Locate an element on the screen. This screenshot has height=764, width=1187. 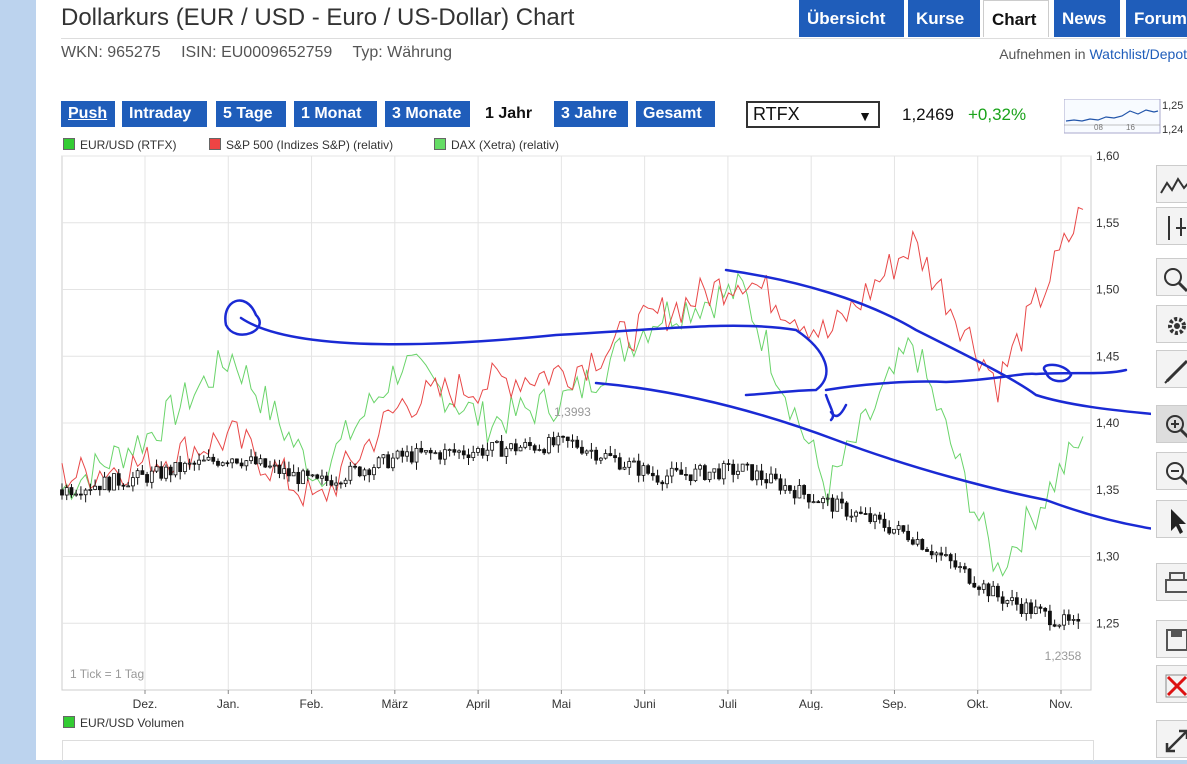
reset-button is located at coordinates (1171, 684).